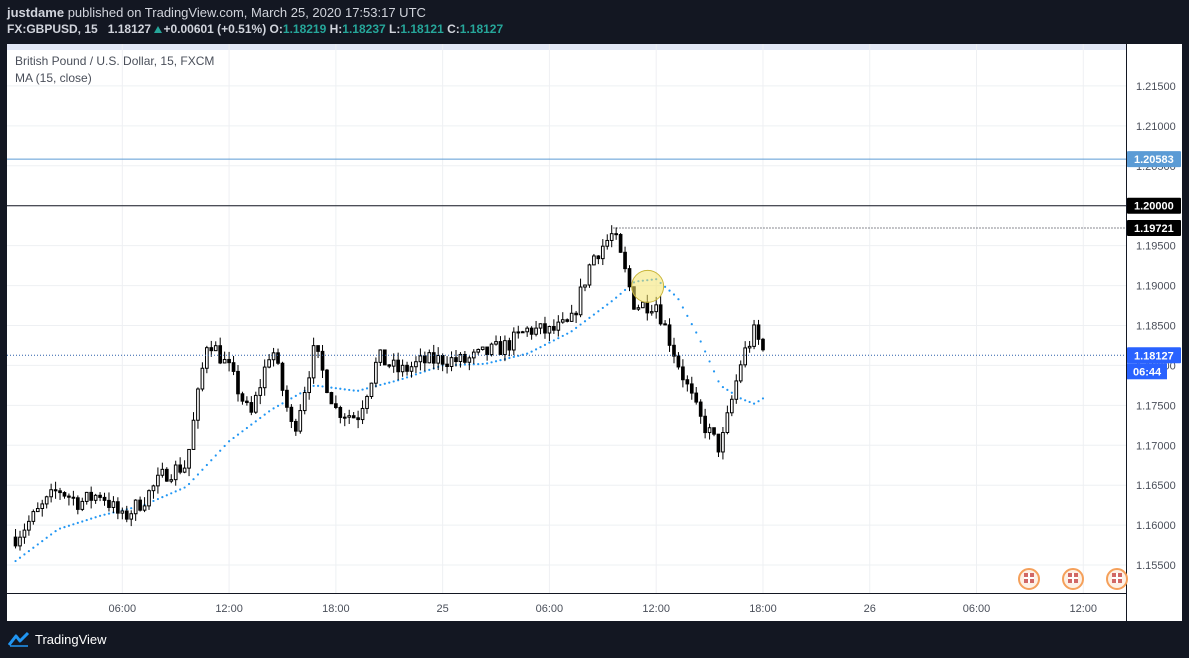 The width and height of the screenshot is (1189, 658). I want to click on low-value: 1.18121, so click(422, 29).